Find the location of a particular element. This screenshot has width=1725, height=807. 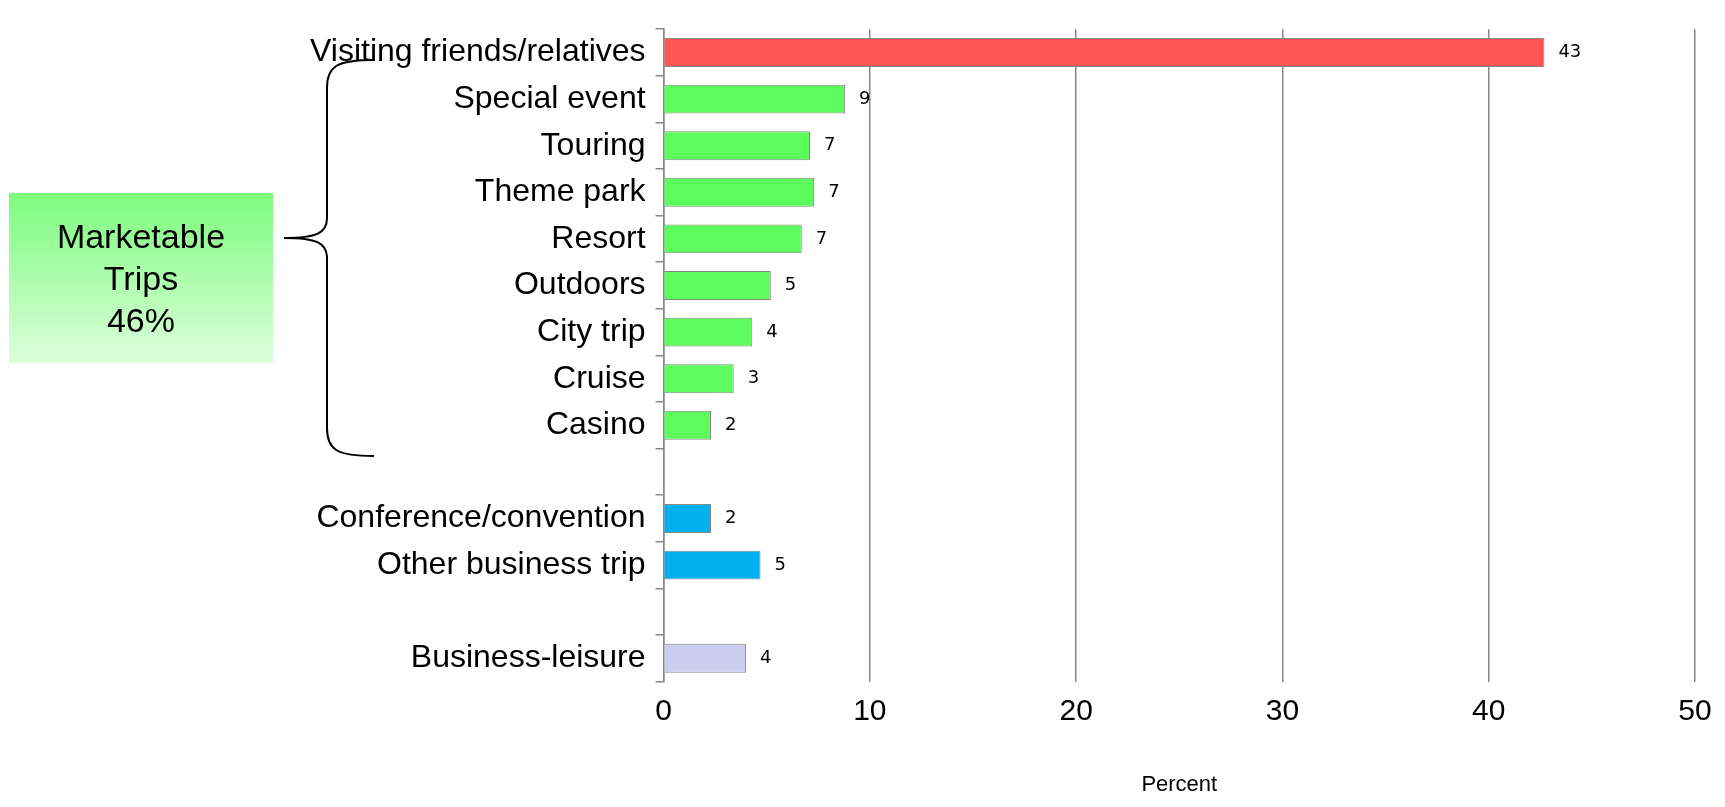

y-tick-label: Other business trip is located at coordinates (511, 562).